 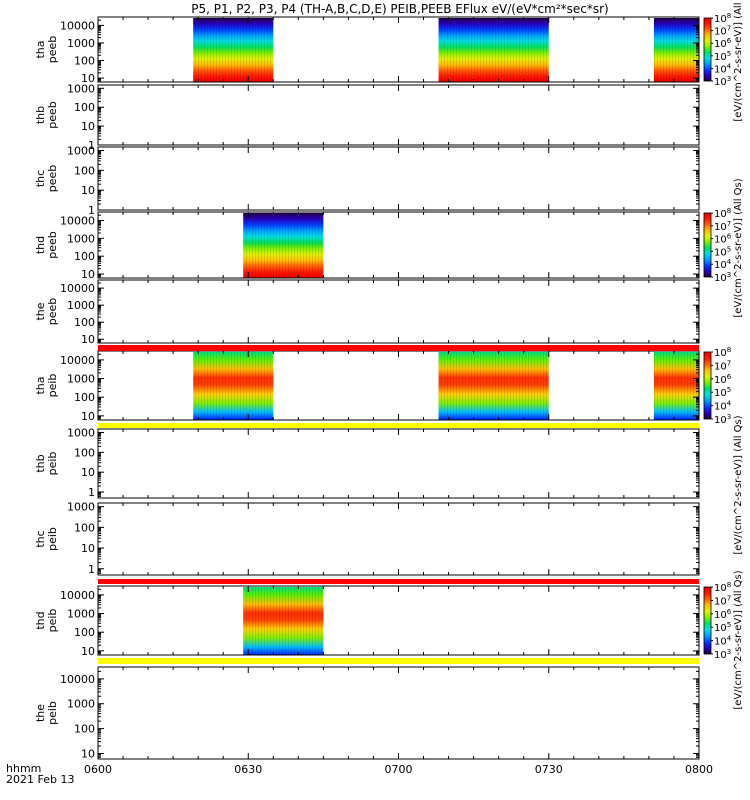 I want to click on panel-the-peib: 10 100 1000 10000 thepeib, so click(x=367, y=713).